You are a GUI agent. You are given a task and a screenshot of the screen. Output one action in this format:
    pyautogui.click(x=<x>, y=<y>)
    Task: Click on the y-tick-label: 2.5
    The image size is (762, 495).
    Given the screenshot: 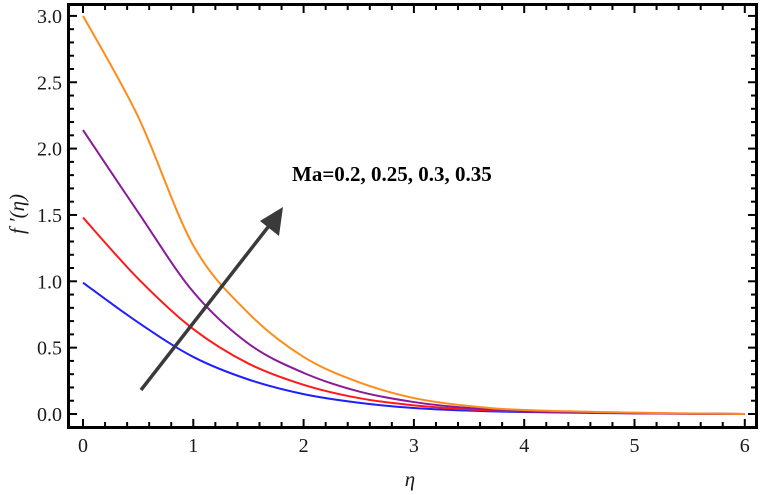 What is the action you would take?
    pyautogui.click(x=49, y=83)
    